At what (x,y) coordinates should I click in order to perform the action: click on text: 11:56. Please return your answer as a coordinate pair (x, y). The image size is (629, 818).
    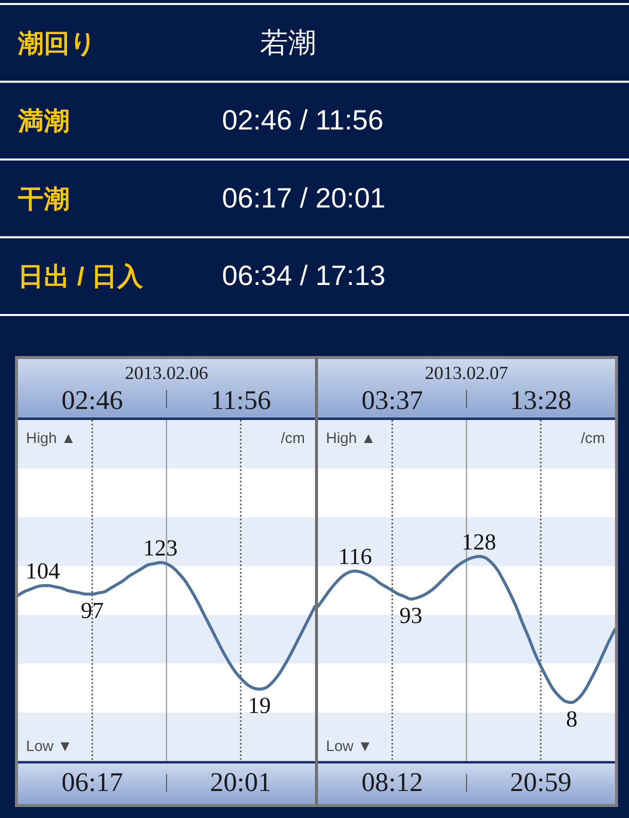
    Looking at the image, I should click on (240, 400).